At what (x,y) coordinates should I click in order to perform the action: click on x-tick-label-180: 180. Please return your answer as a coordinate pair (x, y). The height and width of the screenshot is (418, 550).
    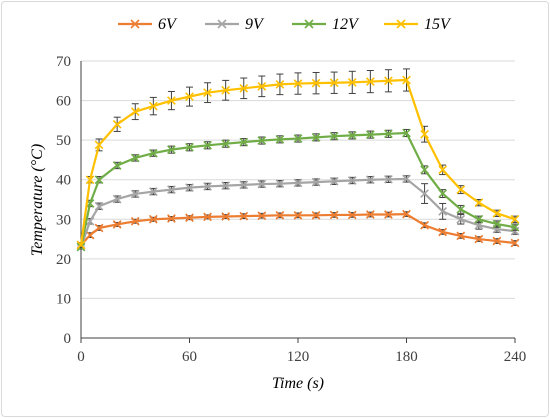
    Looking at the image, I should click on (406, 357).